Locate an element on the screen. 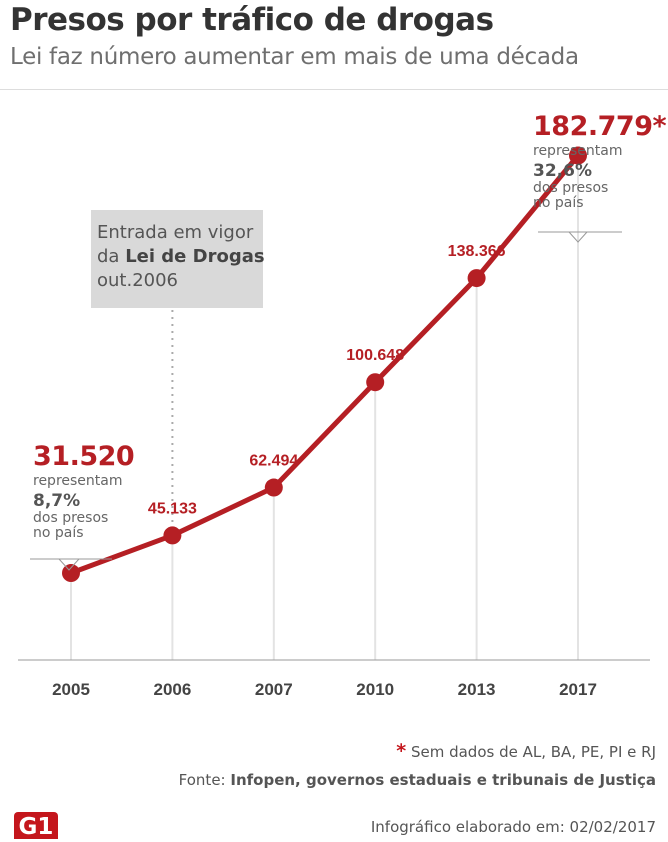  footnote-text: Sem dados de AL, BA, PE, PI e RJ is located at coordinates (533, 752).